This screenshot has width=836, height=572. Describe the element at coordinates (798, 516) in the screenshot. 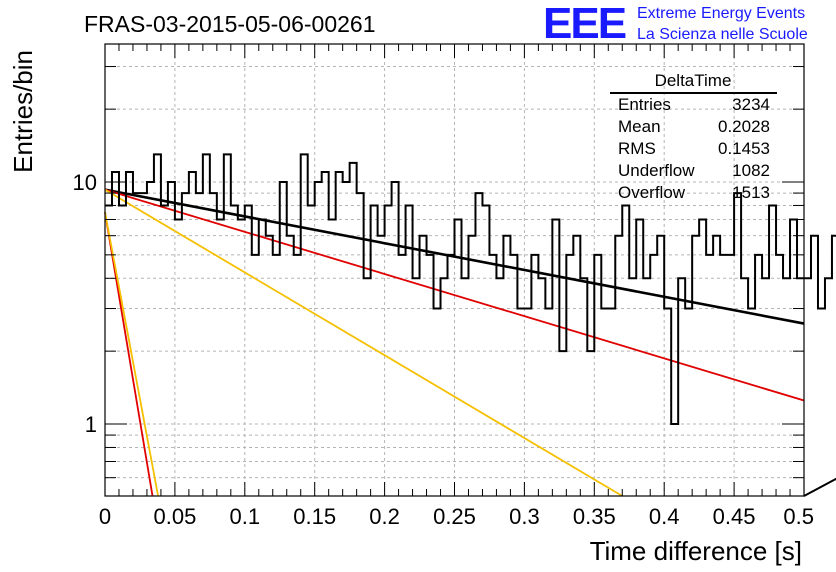

I see `x-tick-label: 0.5` at that location.